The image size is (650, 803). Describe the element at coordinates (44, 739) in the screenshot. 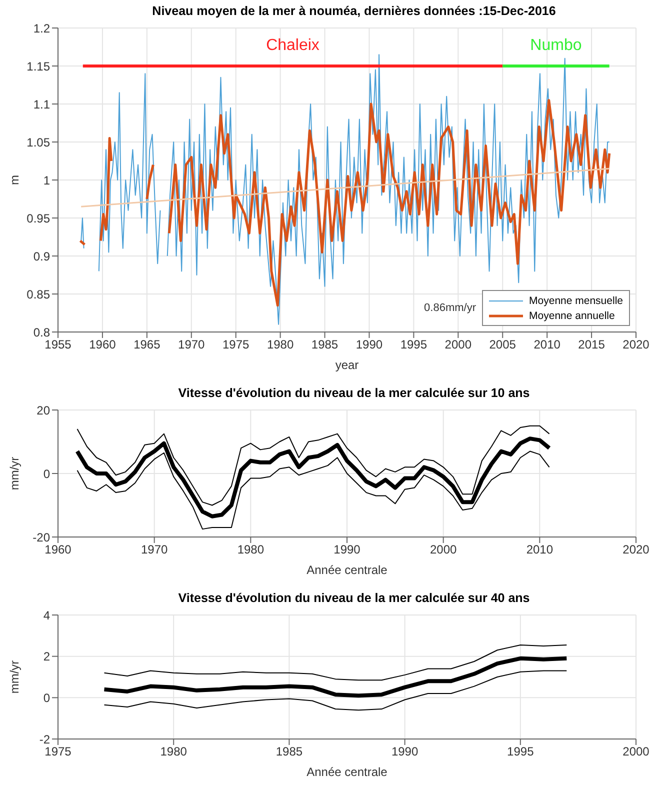

I see `y-tick-label: -2` at that location.